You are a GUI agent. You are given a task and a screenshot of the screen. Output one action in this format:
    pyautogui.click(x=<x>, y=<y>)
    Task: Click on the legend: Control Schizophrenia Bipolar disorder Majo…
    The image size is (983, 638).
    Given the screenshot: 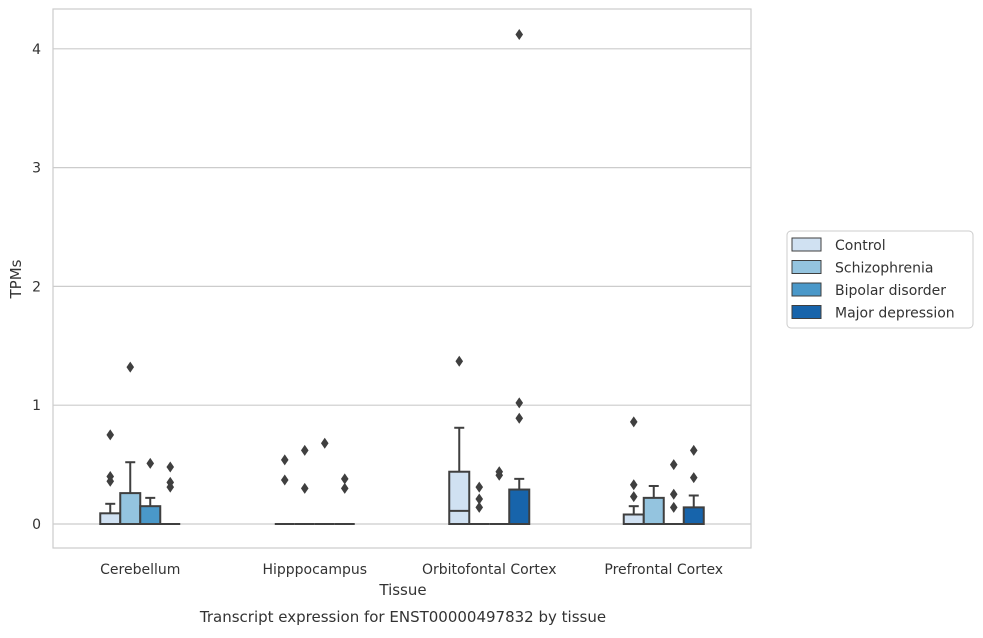 What is the action you would take?
    pyautogui.click(x=880, y=279)
    